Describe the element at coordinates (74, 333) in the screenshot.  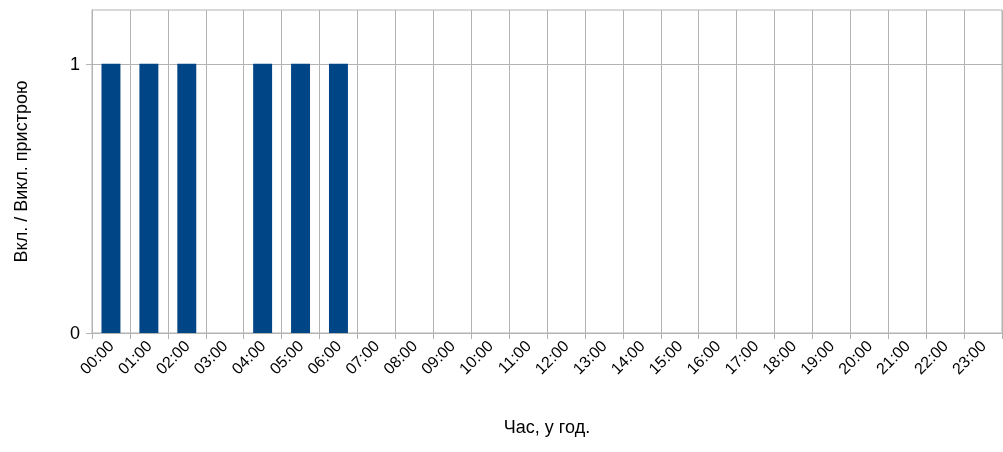
I see `y-tick-label: 0` at that location.